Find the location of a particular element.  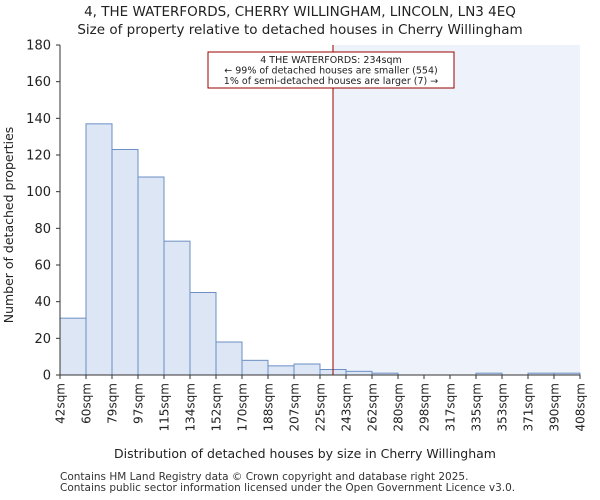

x-tick-label: 298sqm is located at coordinates (425, 407).